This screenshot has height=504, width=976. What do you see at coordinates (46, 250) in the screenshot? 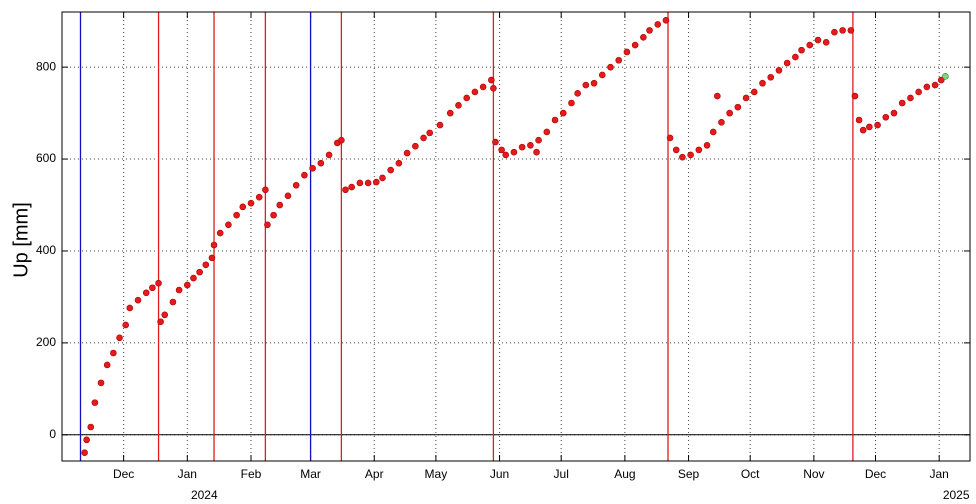
I see `y-tick-label: 400` at bounding box center [46, 250].